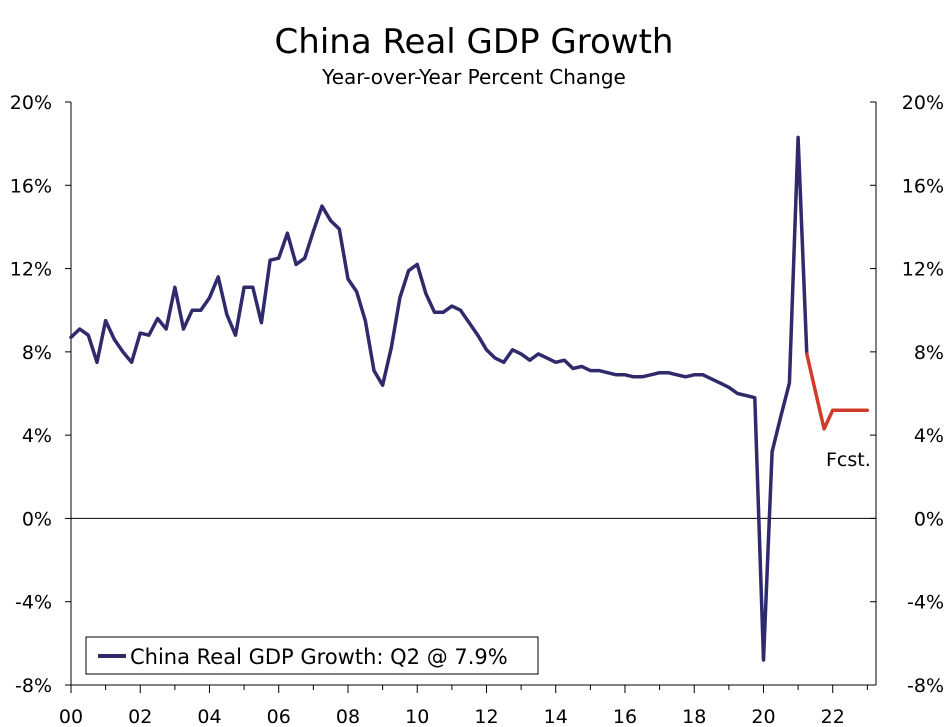 The height and width of the screenshot is (727, 948). I want to click on chart-title: China Real GDP Growth, so click(474, 42).